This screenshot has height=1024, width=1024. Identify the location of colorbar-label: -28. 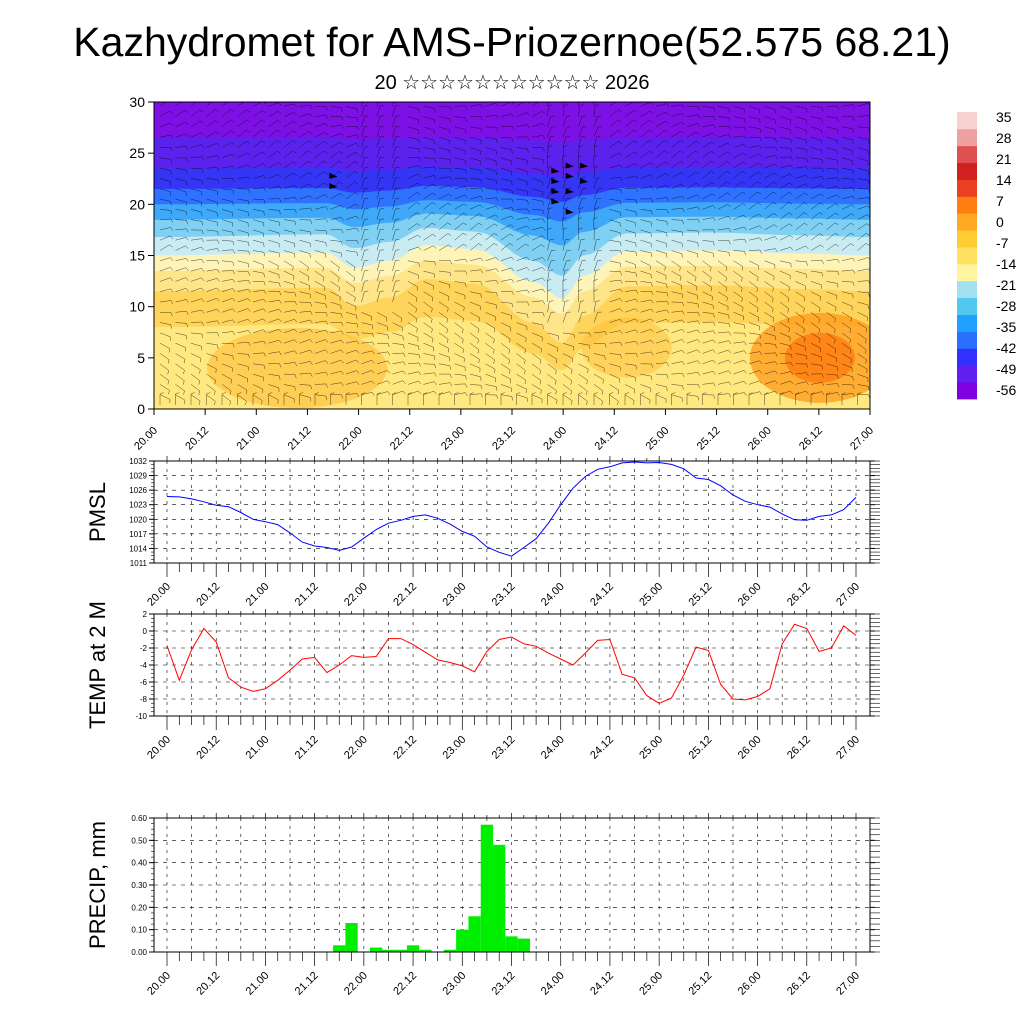
(1006, 306).